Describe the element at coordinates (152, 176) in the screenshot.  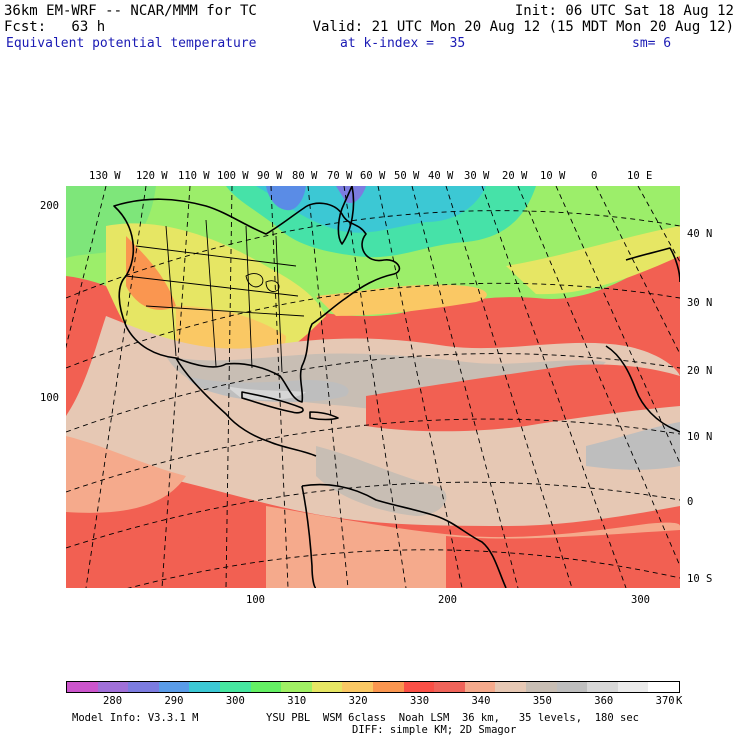
I see `lon-label: 120 W` at that location.